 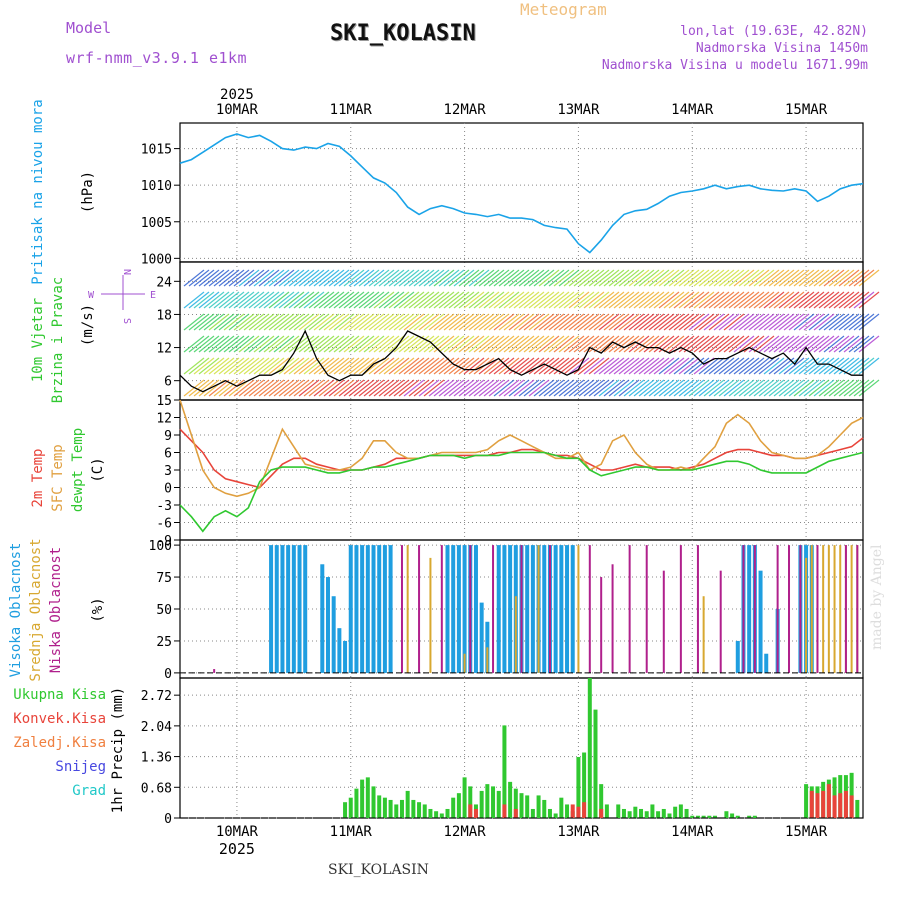 I want to click on y-tick-label: 1.36, so click(x=156, y=758).